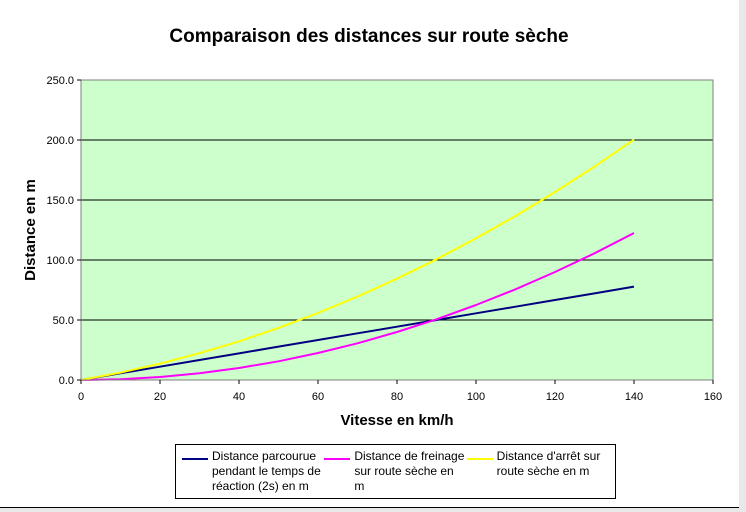  Describe the element at coordinates (160, 397) in the screenshot. I see `x-tick-label: 20` at that location.